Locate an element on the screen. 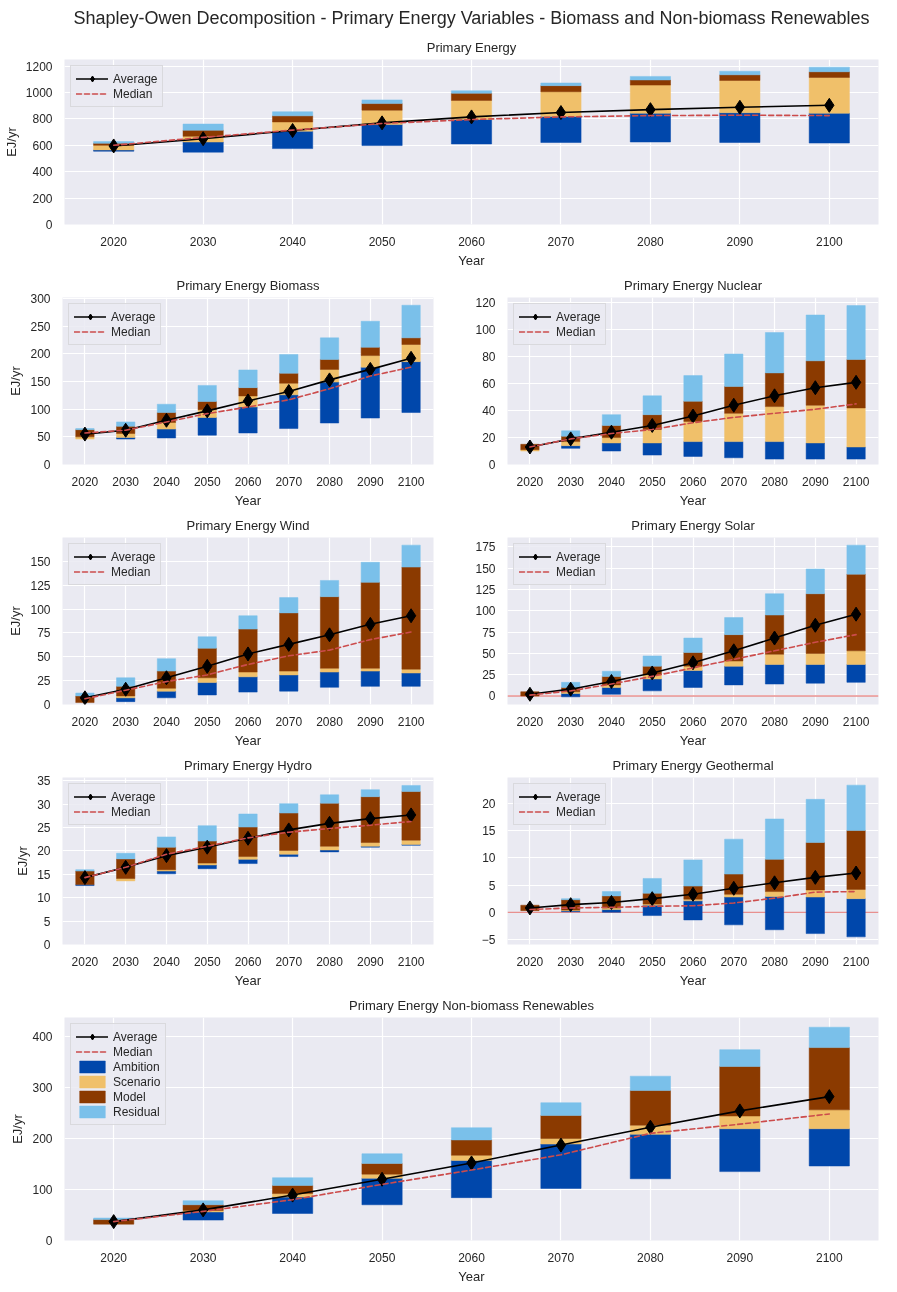 Image resolution: width=897 pixels, height=1292 pixels. y-tick-label: 250 is located at coordinates (40, 326).